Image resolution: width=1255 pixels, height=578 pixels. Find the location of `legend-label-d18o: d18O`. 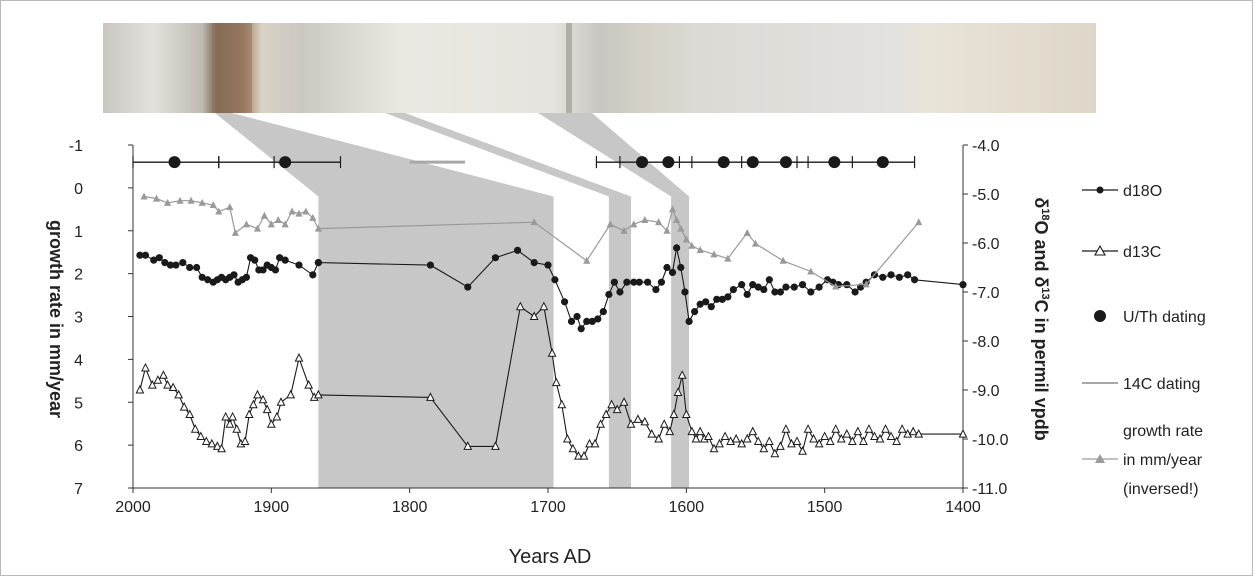

legend-label-d18o: d18O is located at coordinates (1142, 191).